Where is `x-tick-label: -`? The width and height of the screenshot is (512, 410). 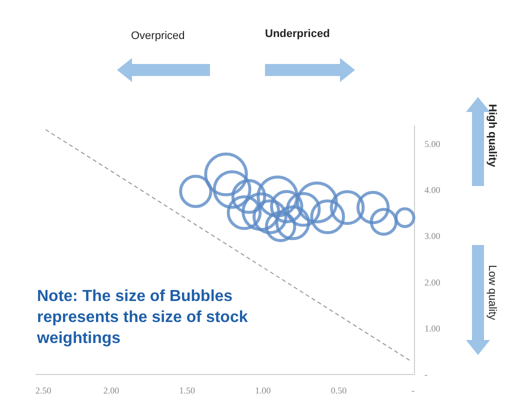
x-tick-label: - is located at coordinates (413, 391).